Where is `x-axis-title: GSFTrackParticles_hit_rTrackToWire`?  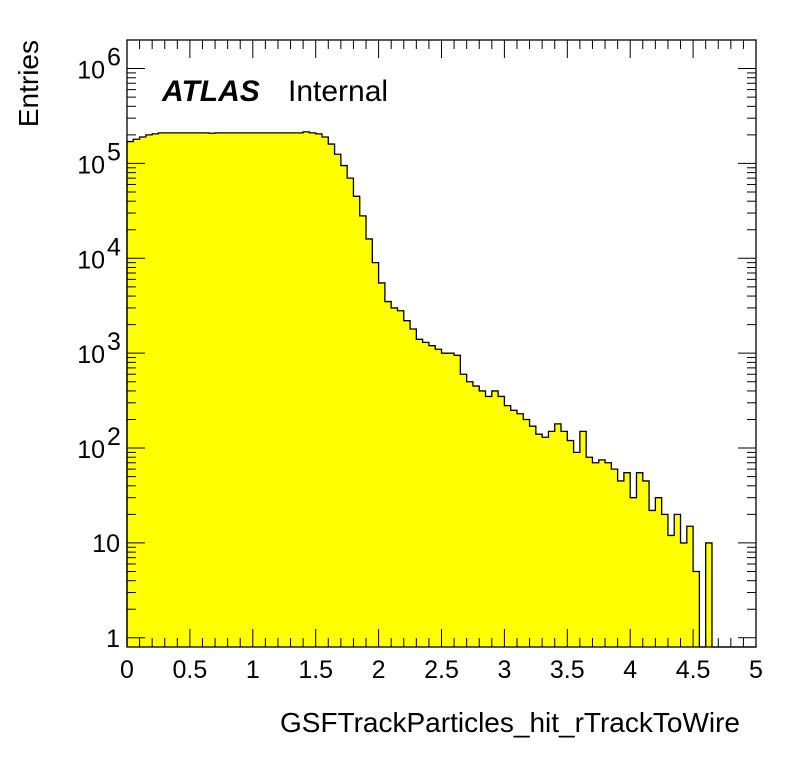
x-axis-title: GSFTrackParticles_hit_rTrackToWire is located at coordinates (510, 722).